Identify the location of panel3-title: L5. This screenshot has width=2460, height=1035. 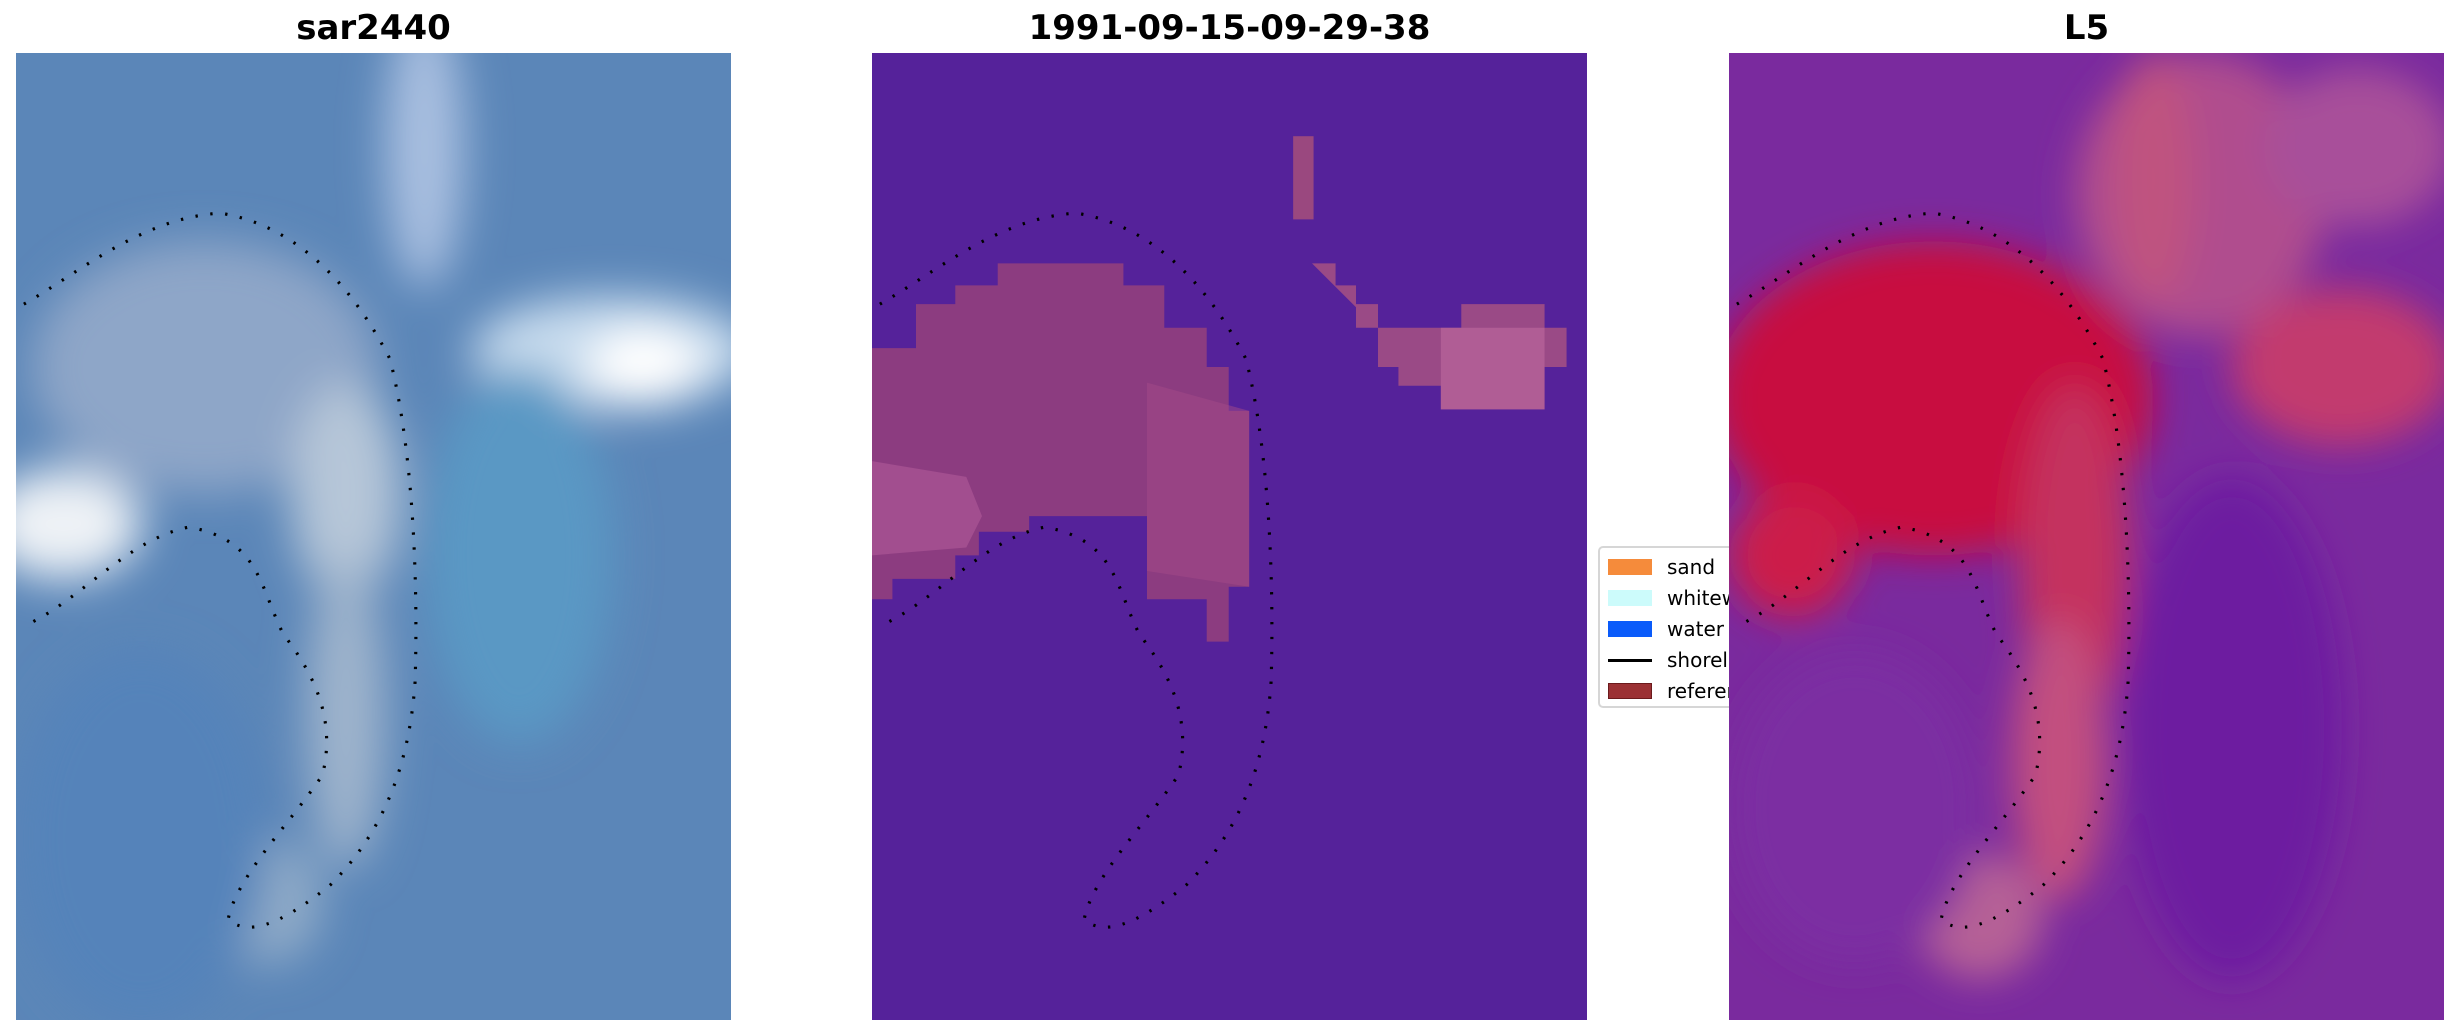
(2086, 28).